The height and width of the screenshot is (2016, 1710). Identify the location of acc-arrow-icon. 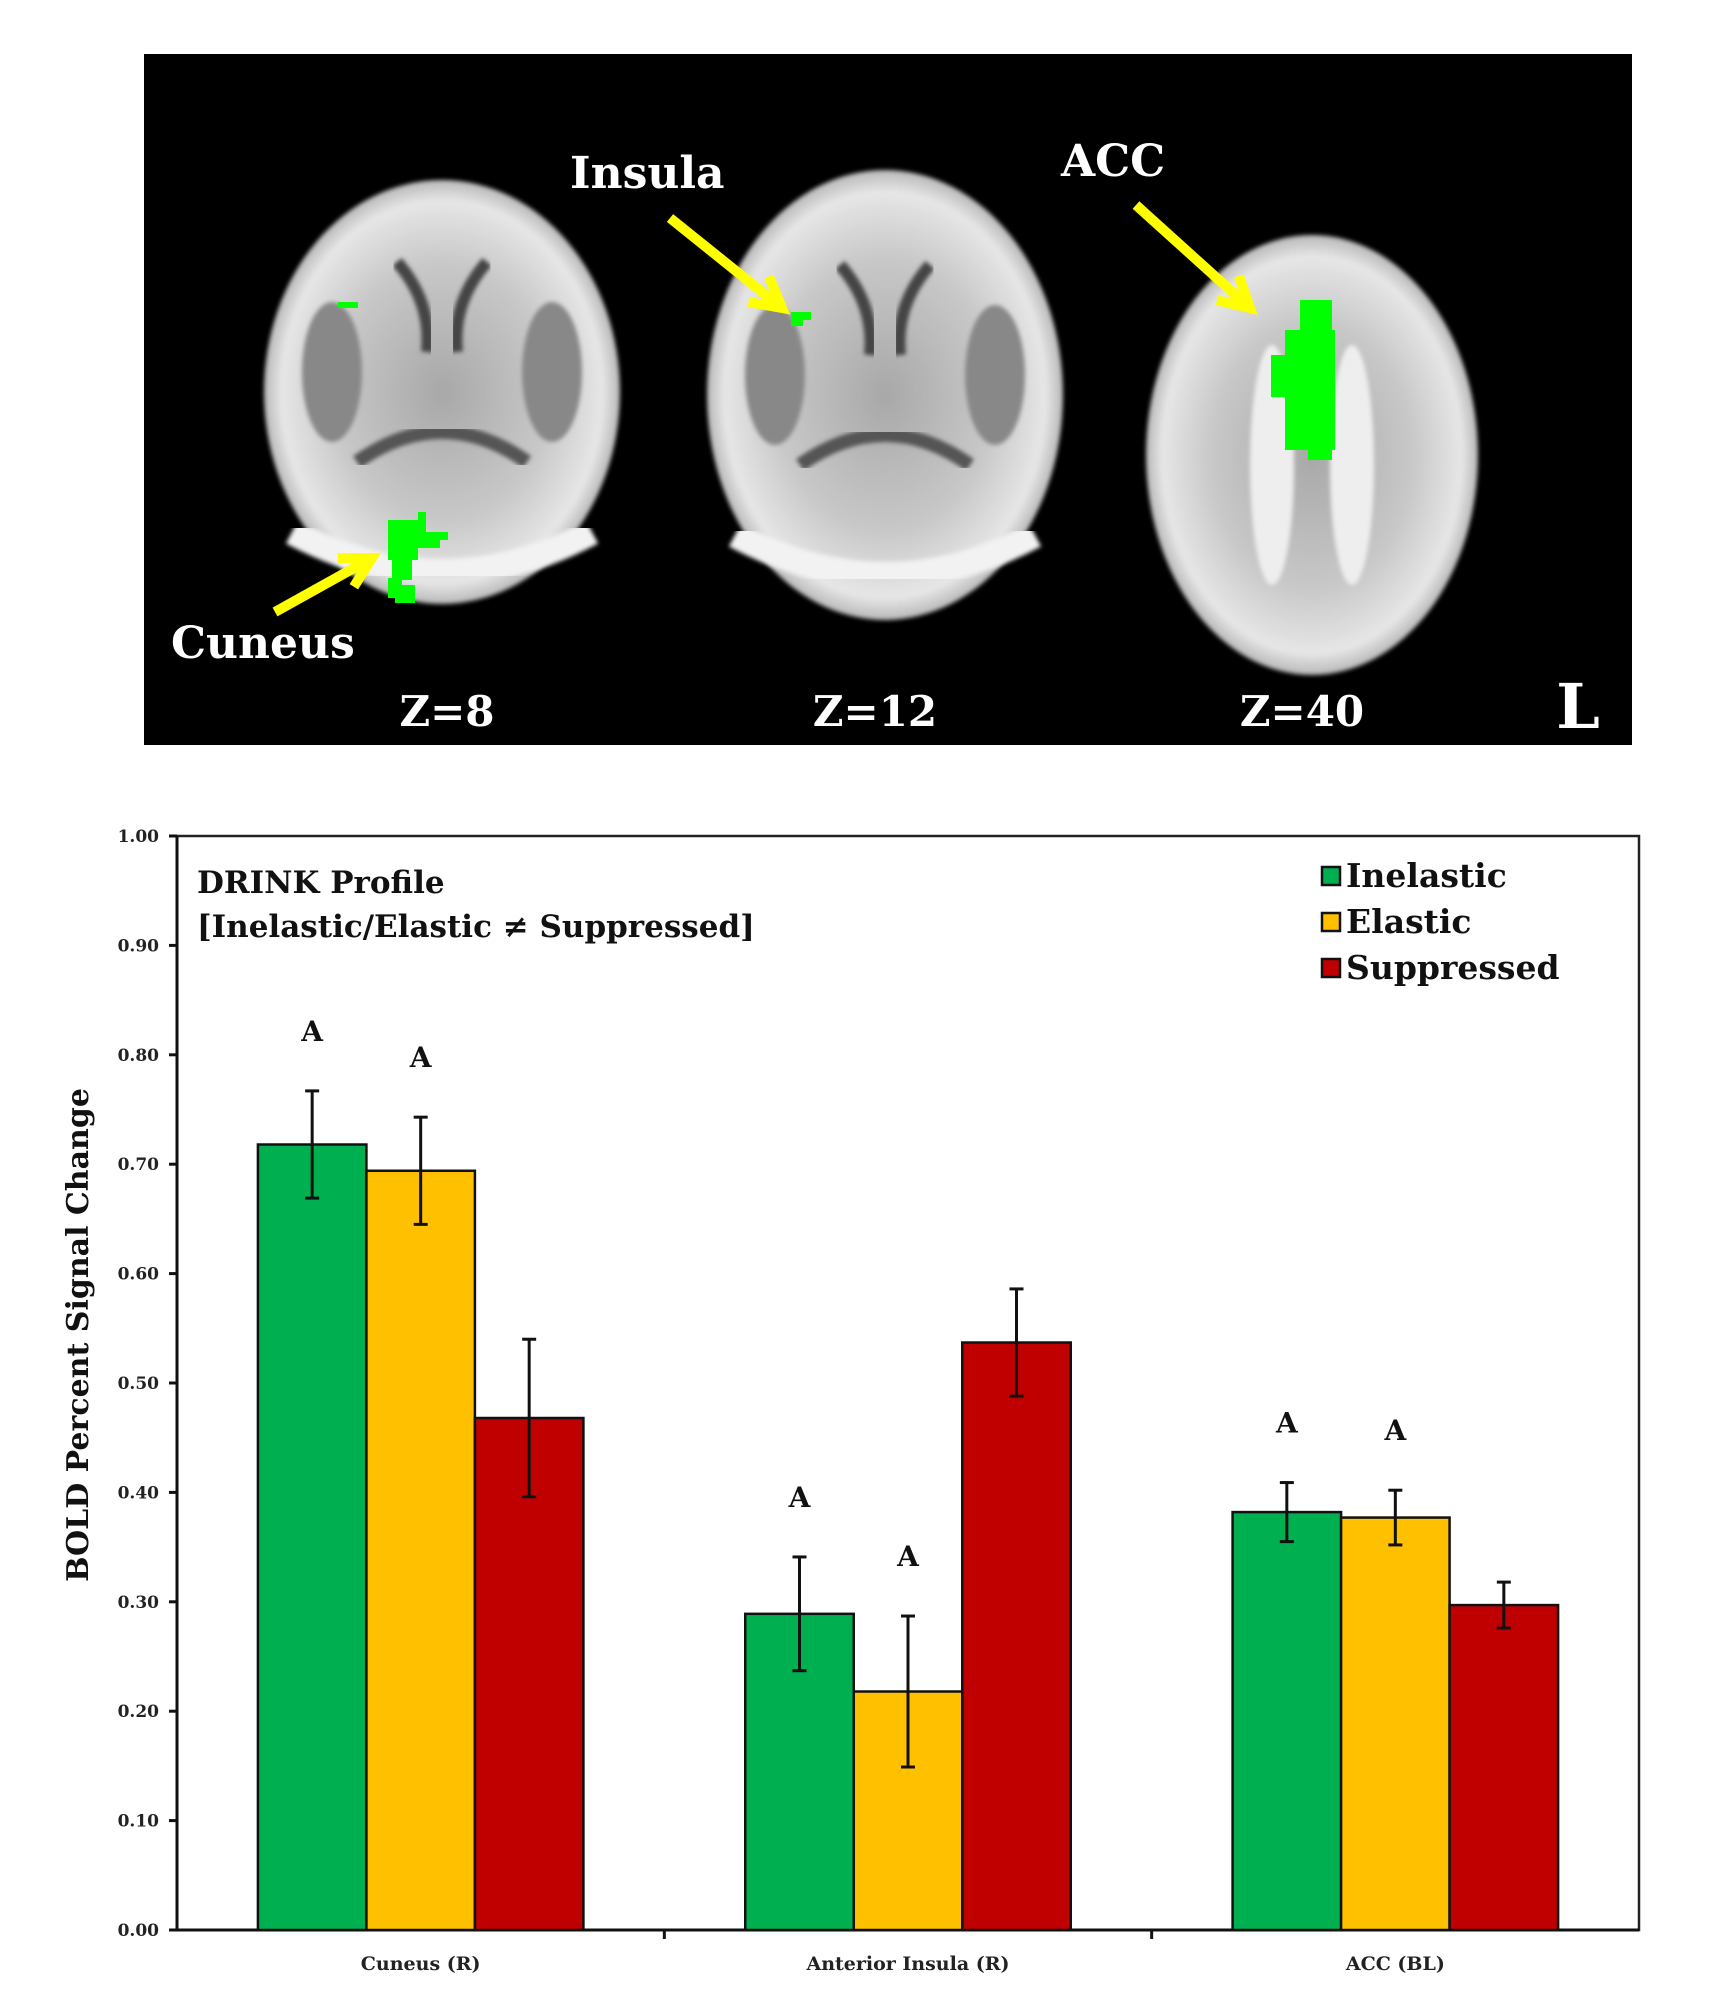
(1195, 258).